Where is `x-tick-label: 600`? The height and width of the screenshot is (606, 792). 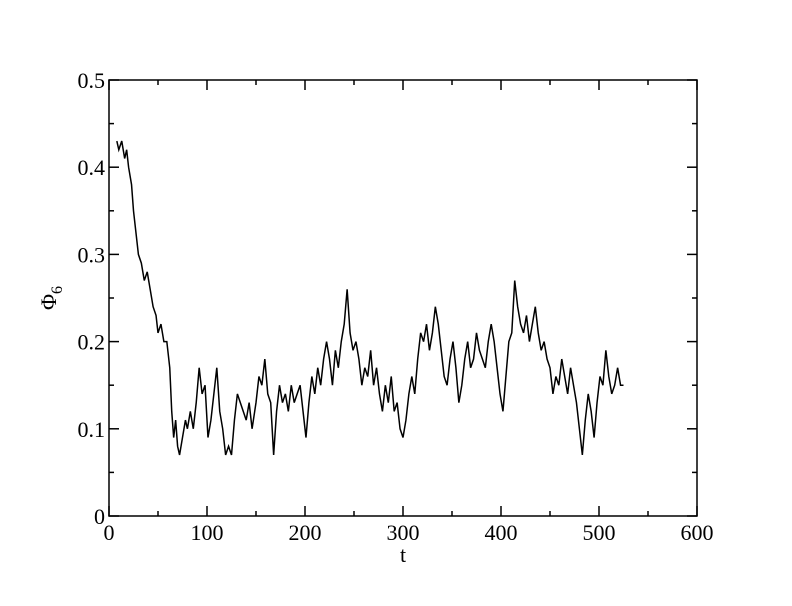
x-tick-label: 600 is located at coordinates (697, 532).